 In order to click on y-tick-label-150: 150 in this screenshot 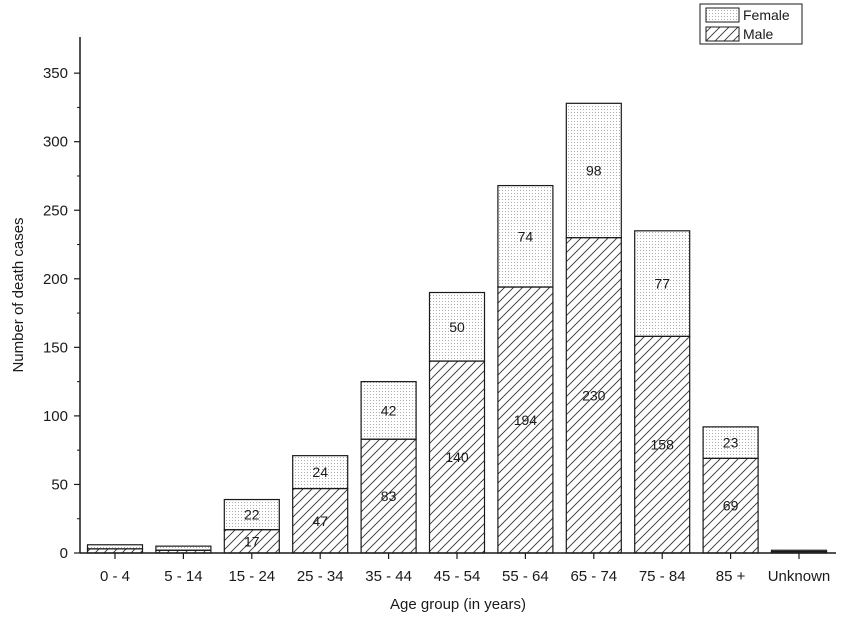, I will do `click(55, 347)`.